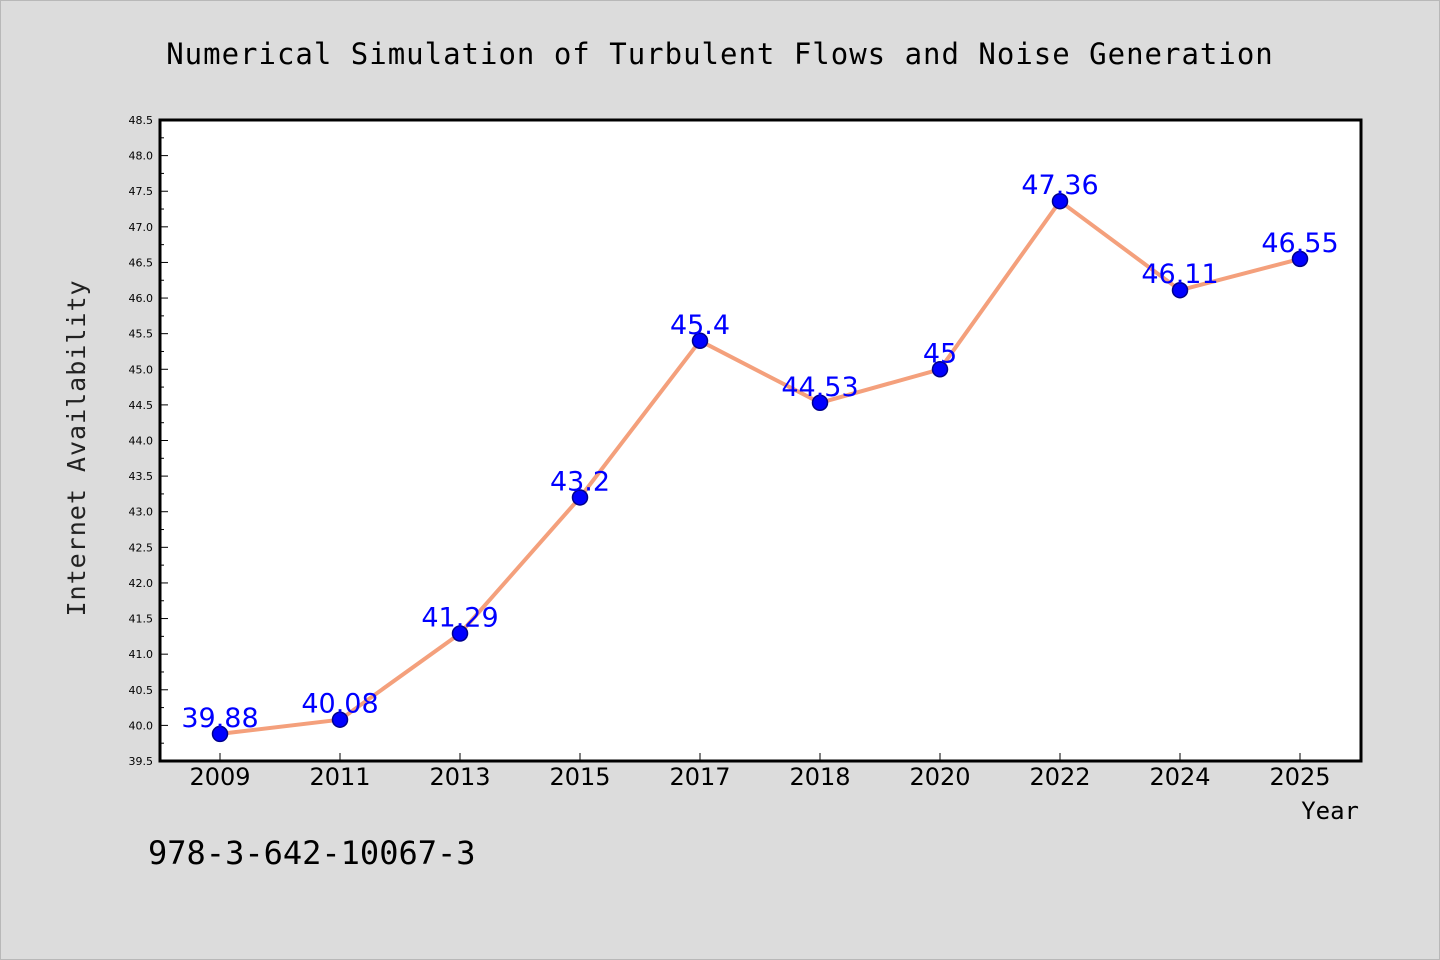 The width and height of the screenshot is (1440, 960). I want to click on y-tick-label: 42.0, so click(141, 583).